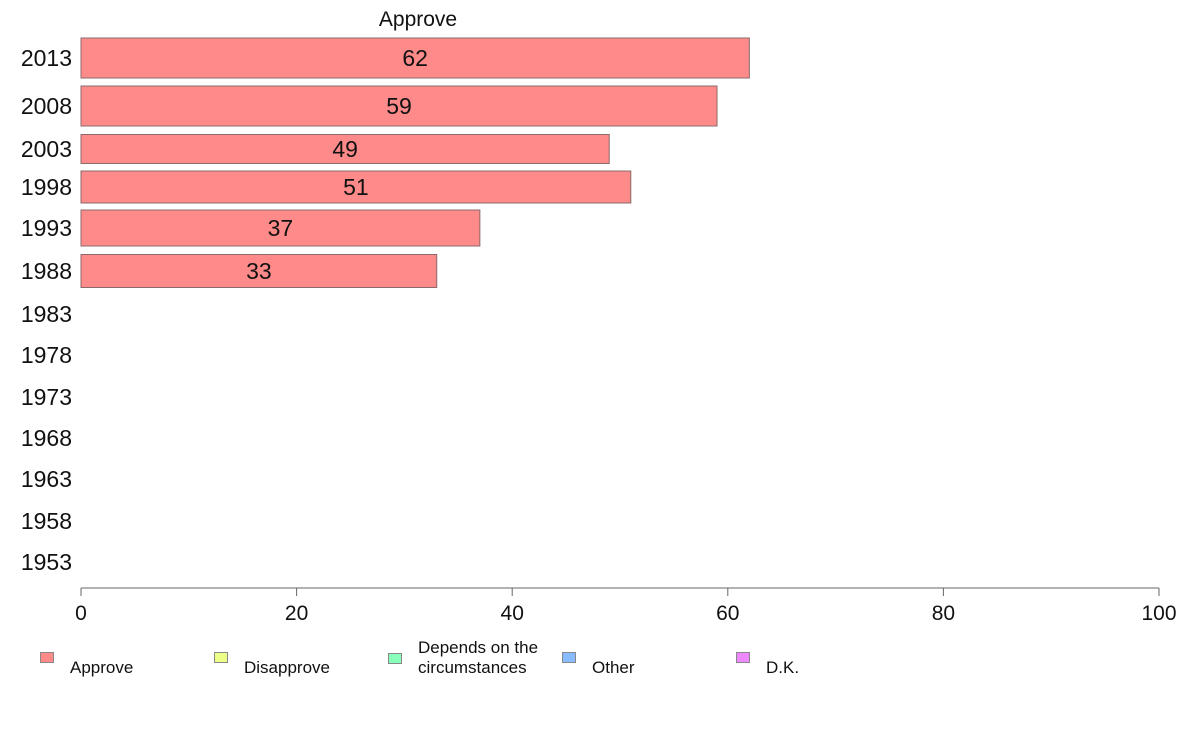  I want to click on legend-item-depends: Depends on the circumstances, so click(473, 658).